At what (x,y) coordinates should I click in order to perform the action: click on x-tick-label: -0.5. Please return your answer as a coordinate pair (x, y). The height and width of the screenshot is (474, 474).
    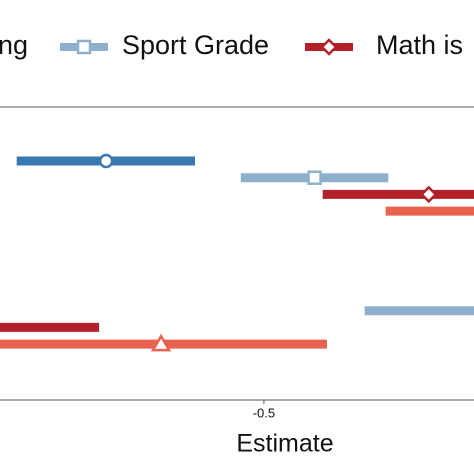
    Looking at the image, I should click on (264, 412).